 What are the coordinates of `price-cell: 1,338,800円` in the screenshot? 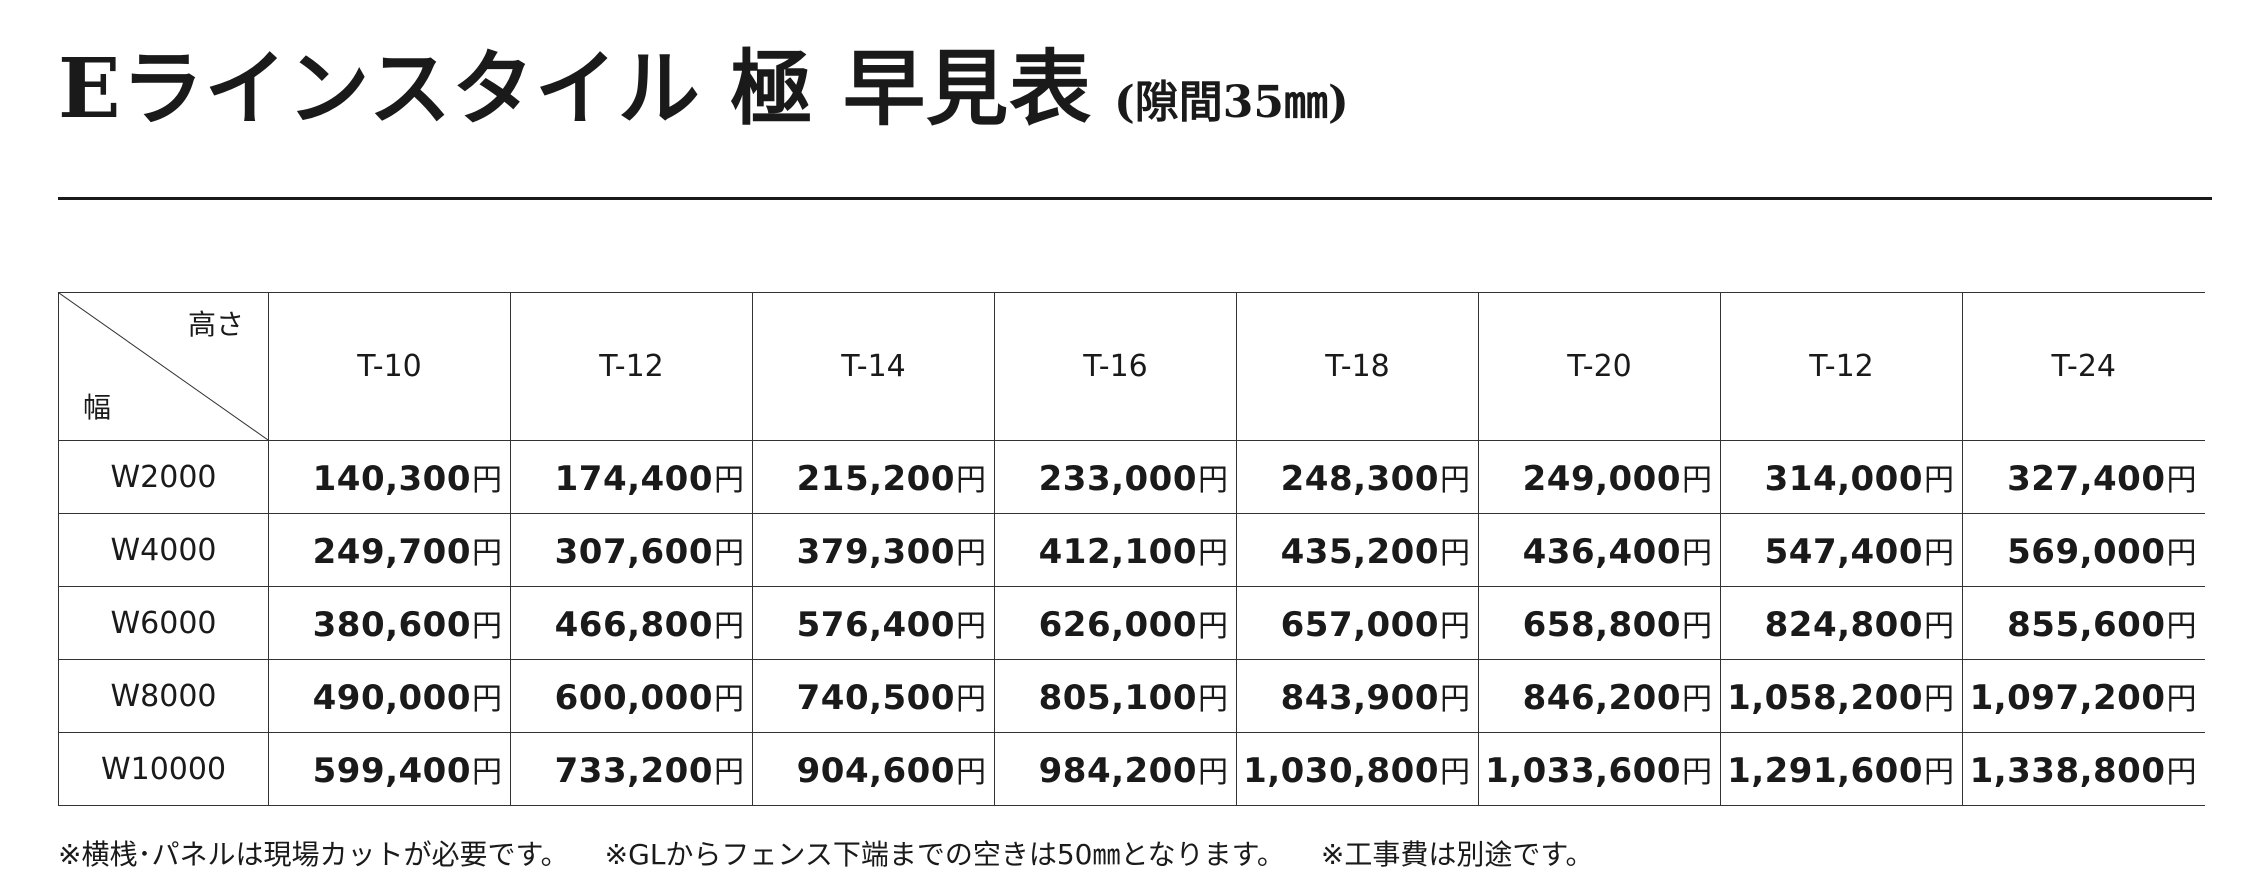 It's located at (2083, 769).